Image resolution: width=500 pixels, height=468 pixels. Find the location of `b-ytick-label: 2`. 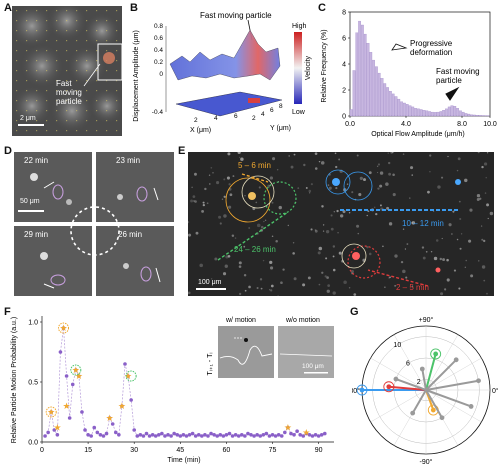

b-ytick-label: 2 is located at coordinates (254, 118).